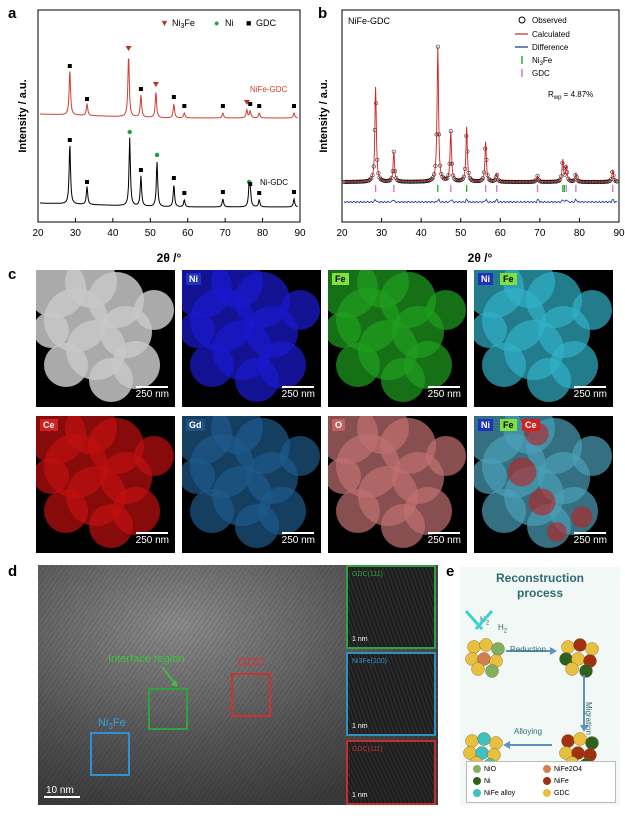 Image resolution: width=625 pixels, height=838 pixels. Describe the element at coordinates (503, 629) in the screenshot. I see `h2-label-2: H2` at that location.